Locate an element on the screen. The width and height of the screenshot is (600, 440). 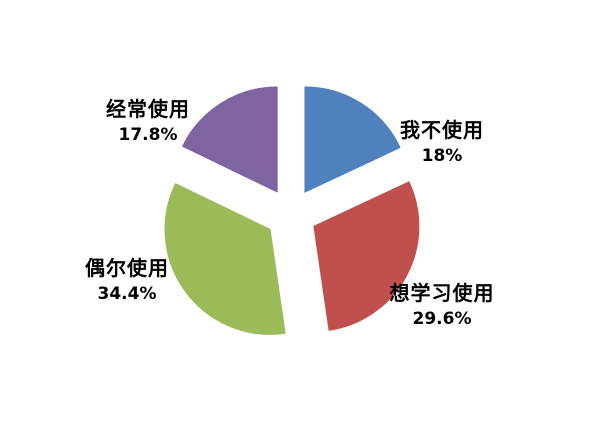
slice-percent-label: 17.8% is located at coordinates (148, 135).